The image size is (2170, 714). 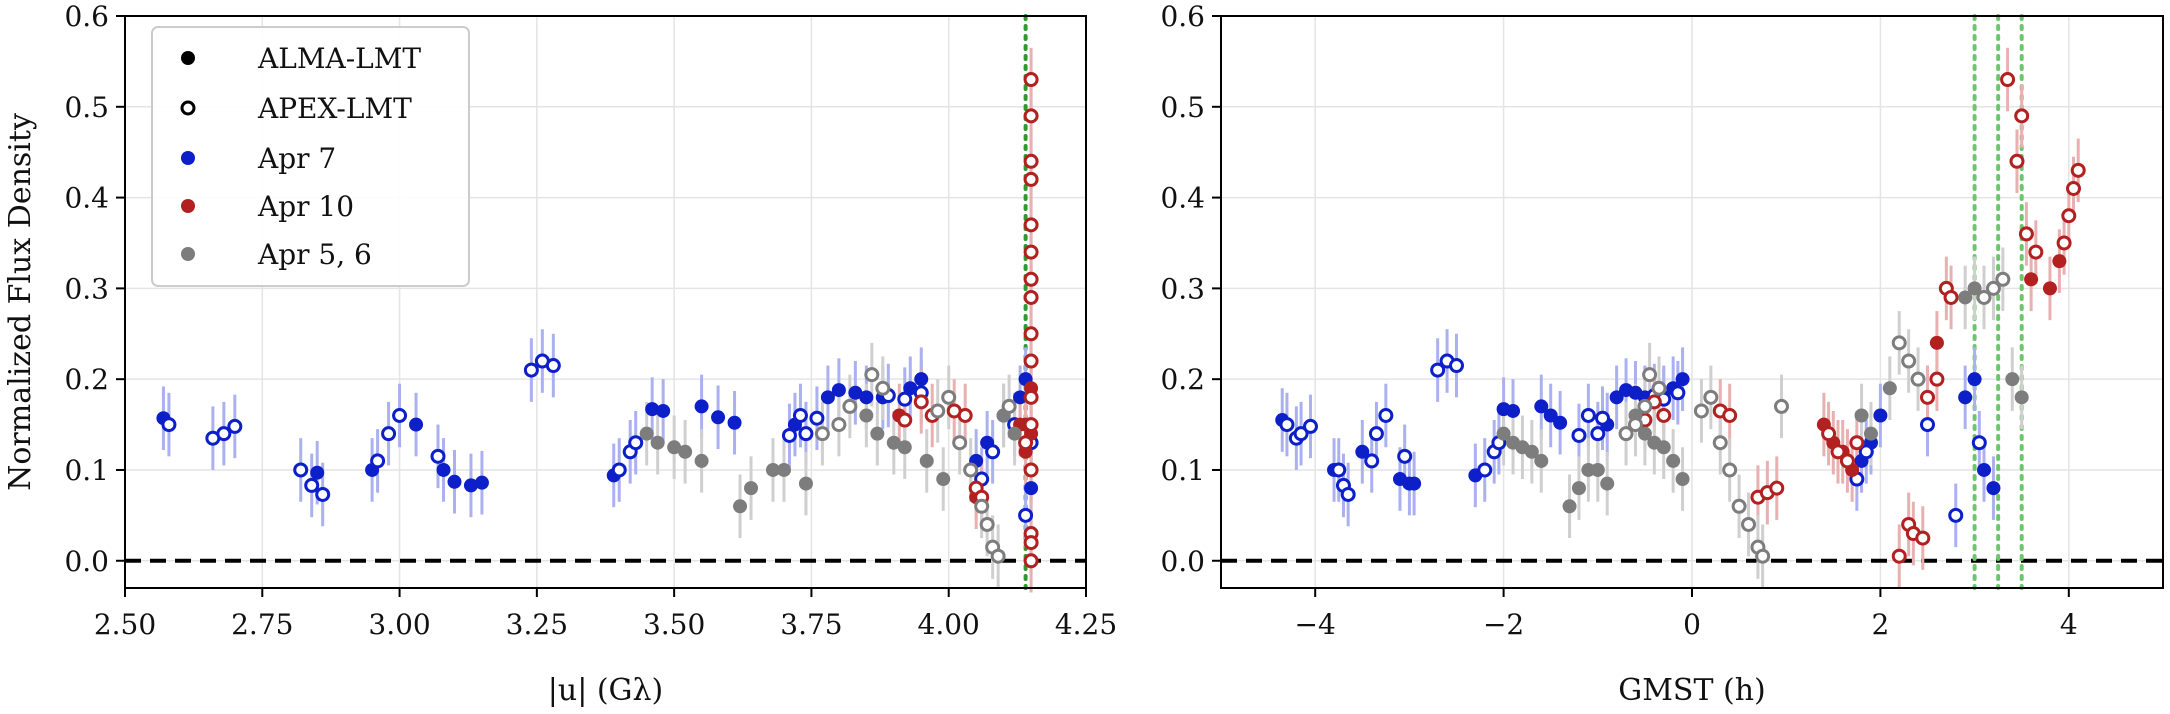 I want to click on legend-marker-apr7, so click(x=188, y=158).